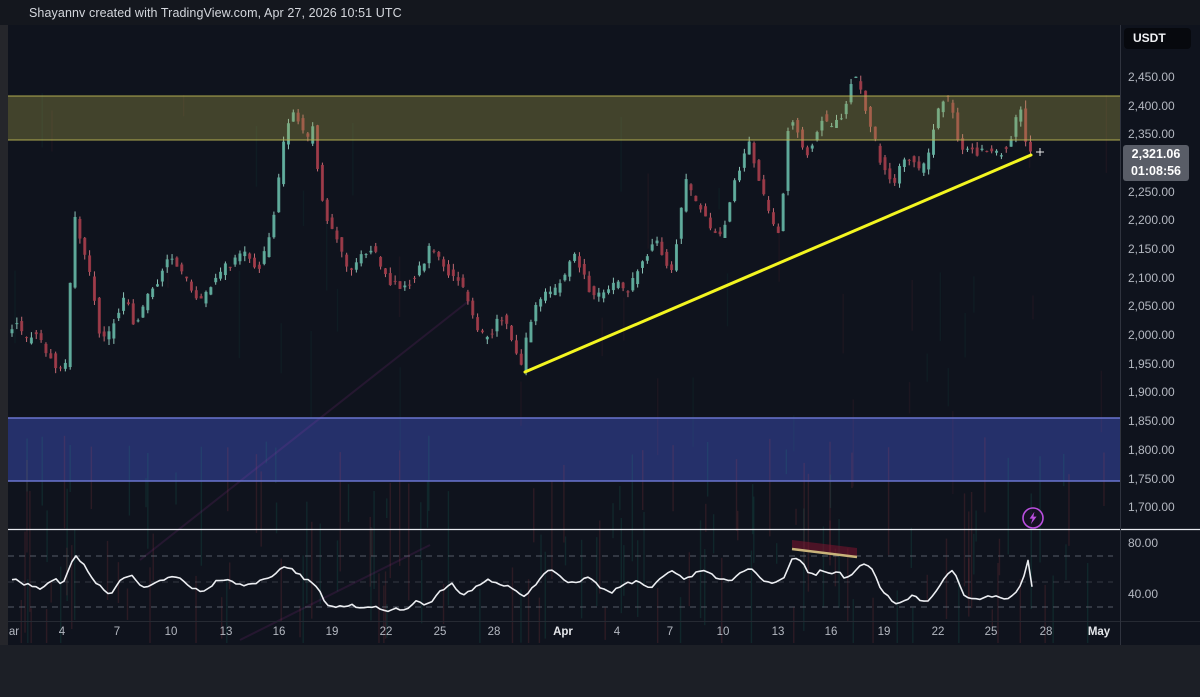 The height and width of the screenshot is (697, 1200). I want to click on price-scale-label: 2,400.00, so click(1151, 106).